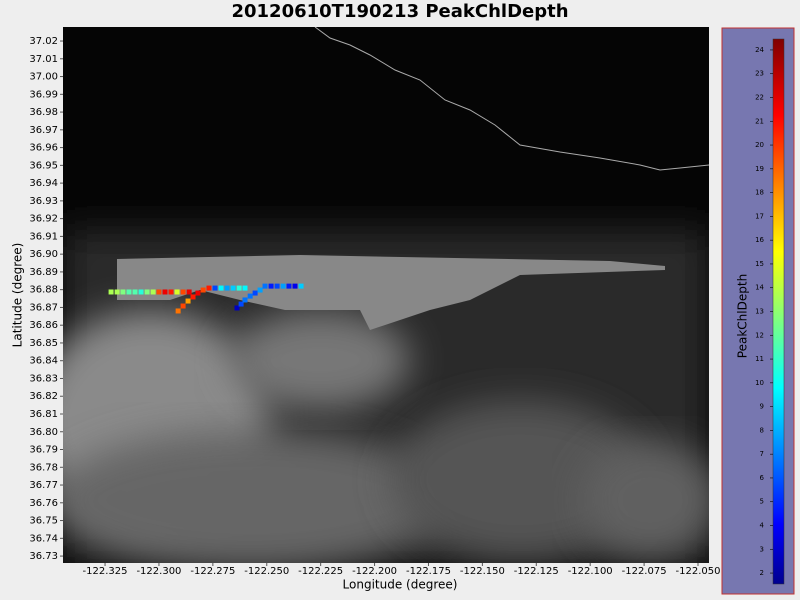 This screenshot has height=600, width=800. Describe the element at coordinates (43, 165) in the screenshot. I see `y-tick-label: 36.95` at that location.